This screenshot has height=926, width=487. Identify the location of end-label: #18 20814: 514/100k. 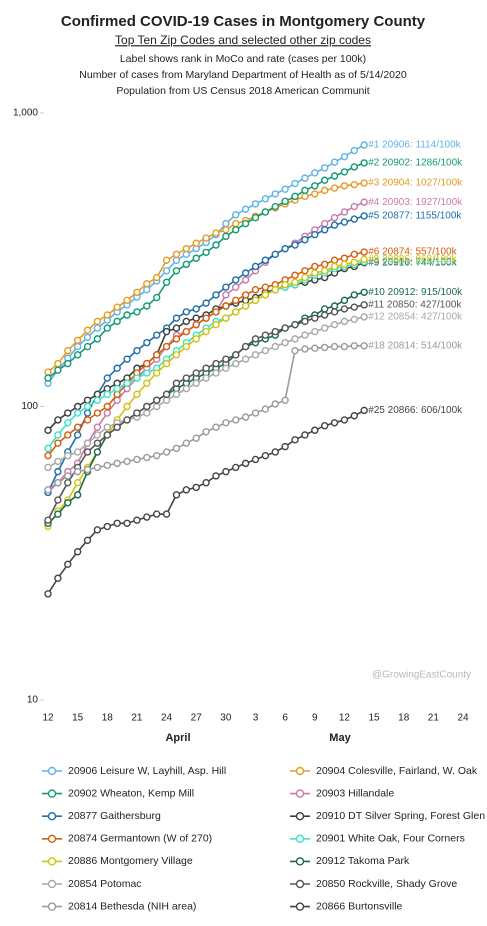
(415, 345).